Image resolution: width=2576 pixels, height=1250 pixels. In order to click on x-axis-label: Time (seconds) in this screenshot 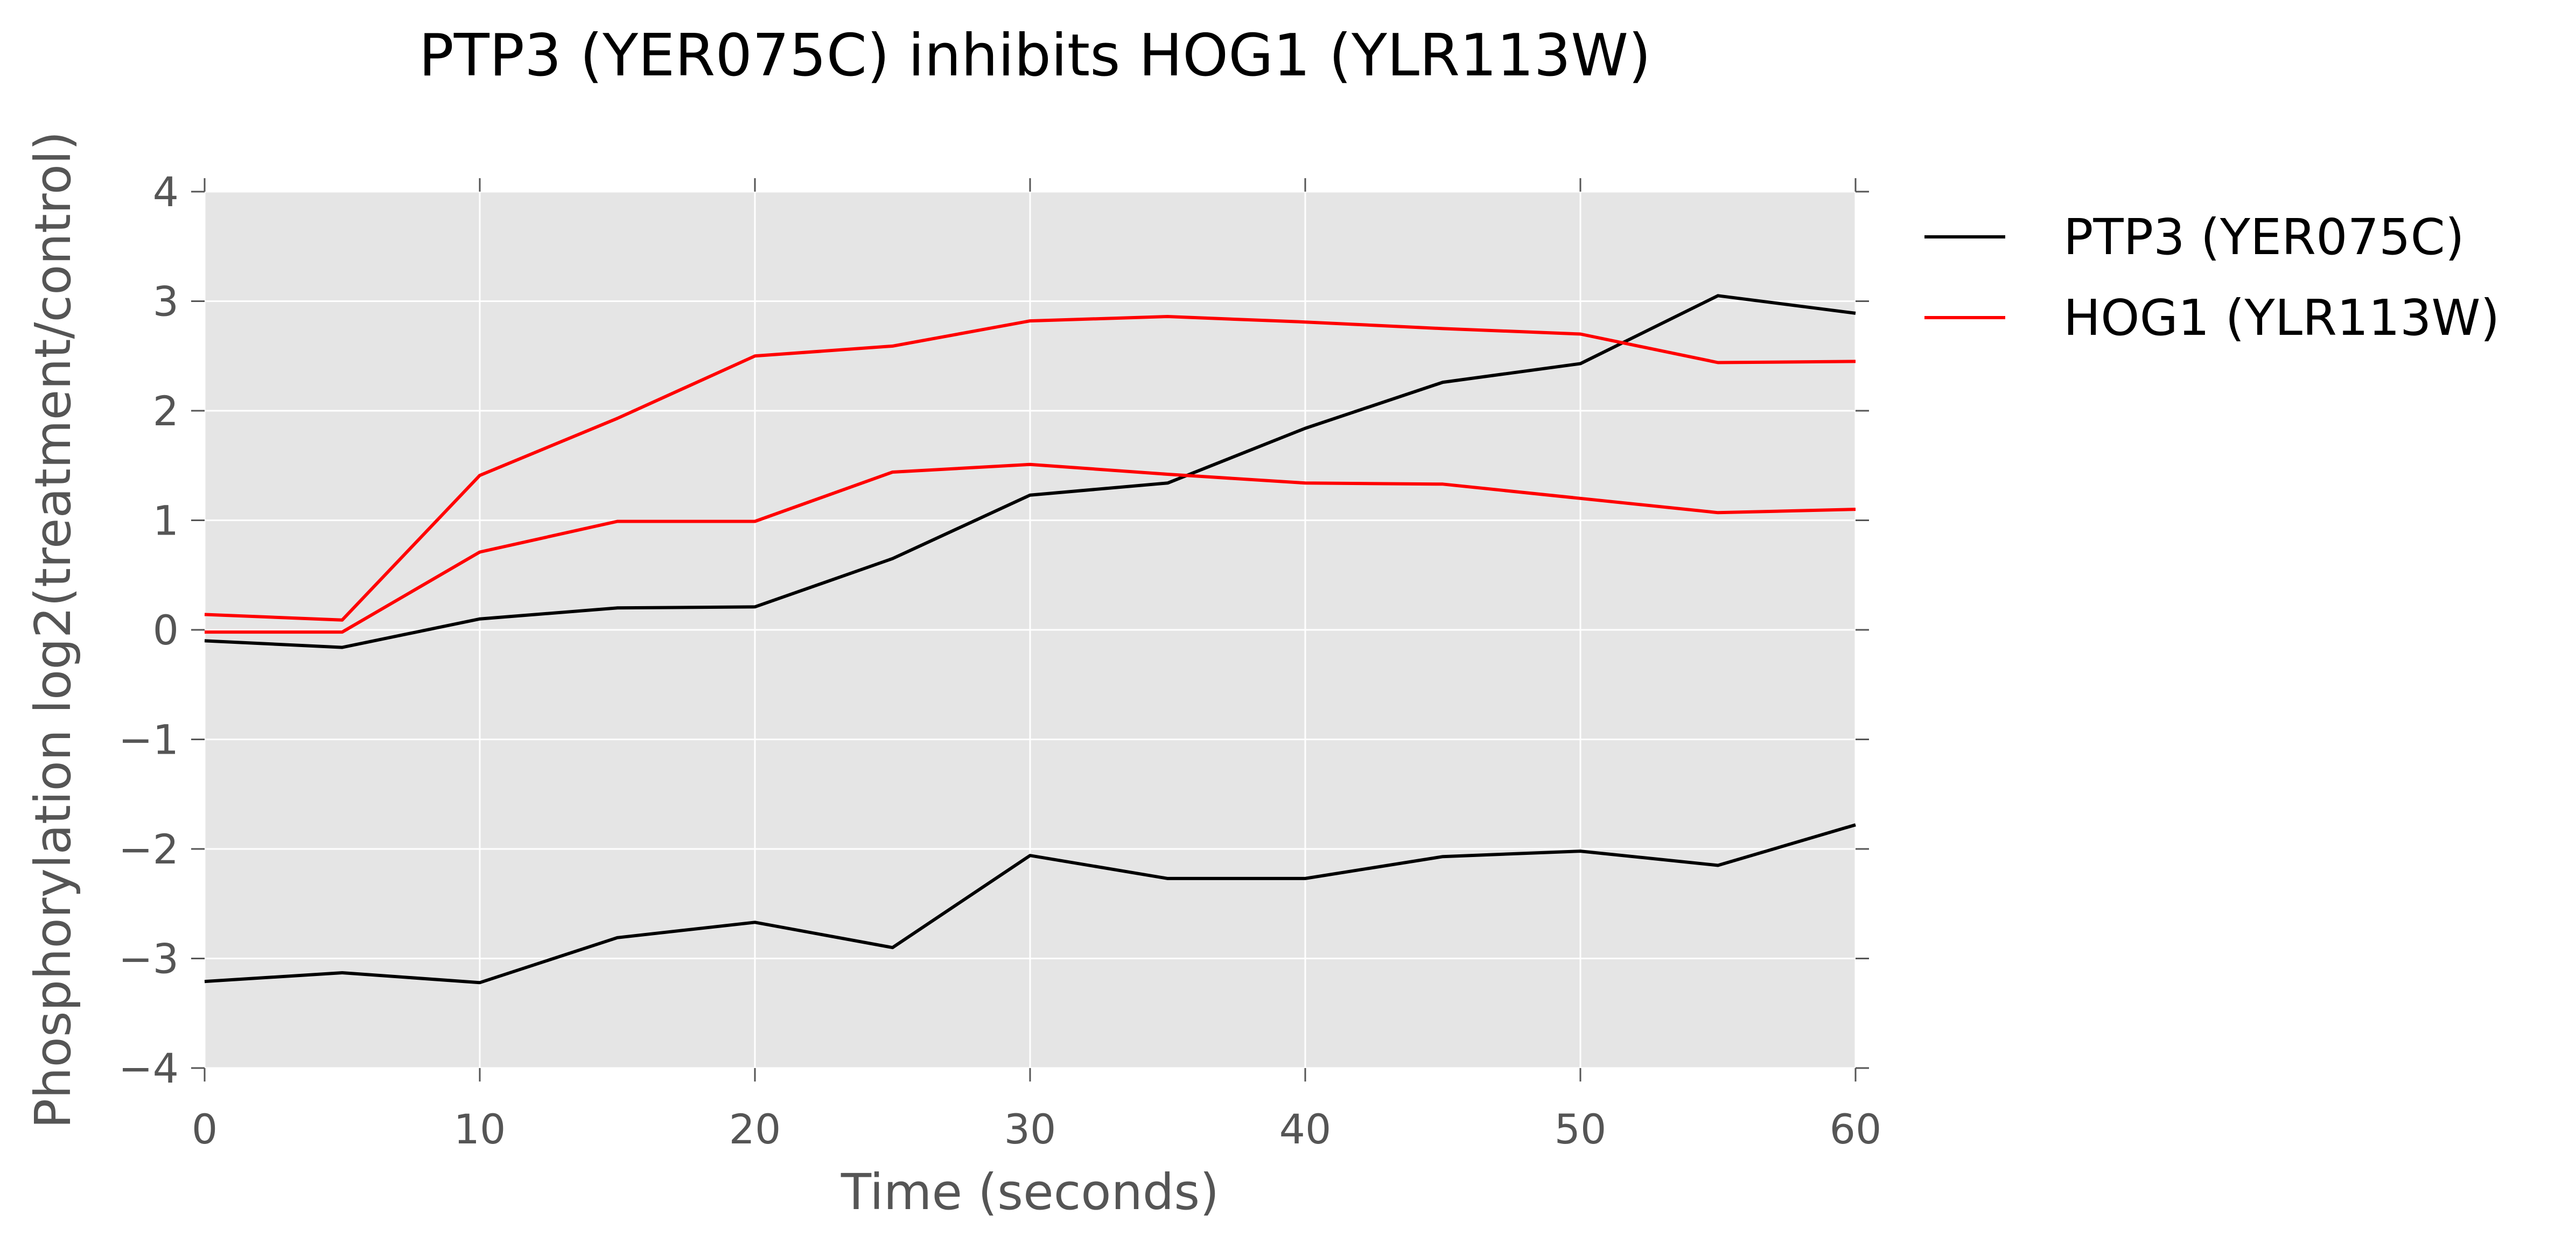, I will do `click(1030, 1192)`.